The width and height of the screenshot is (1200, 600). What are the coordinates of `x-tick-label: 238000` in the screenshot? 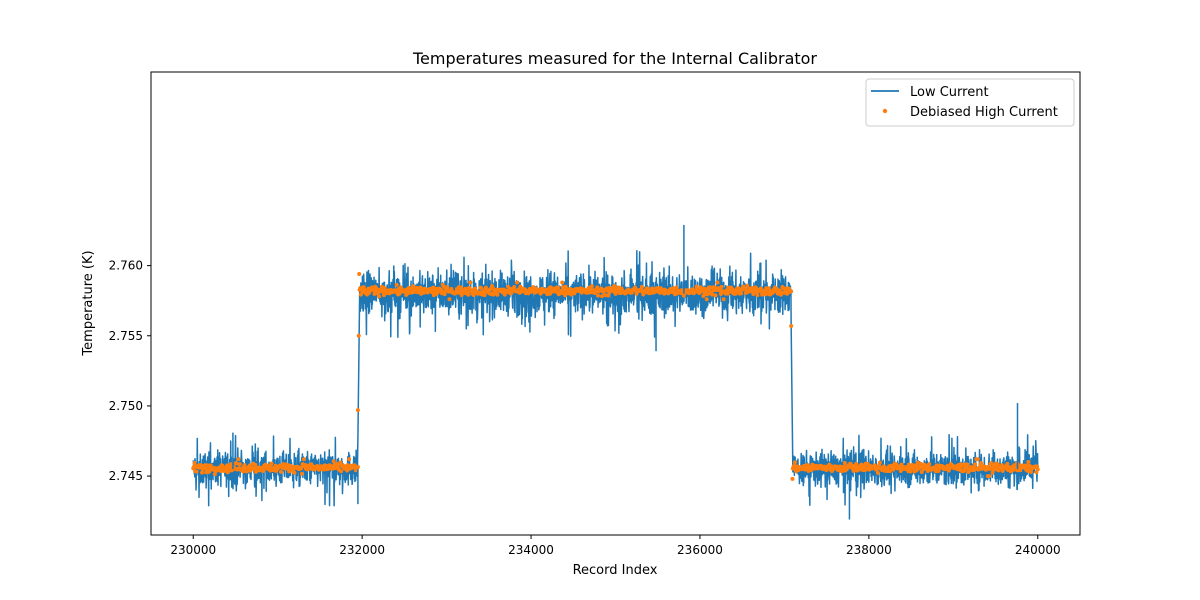 It's located at (869, 550).